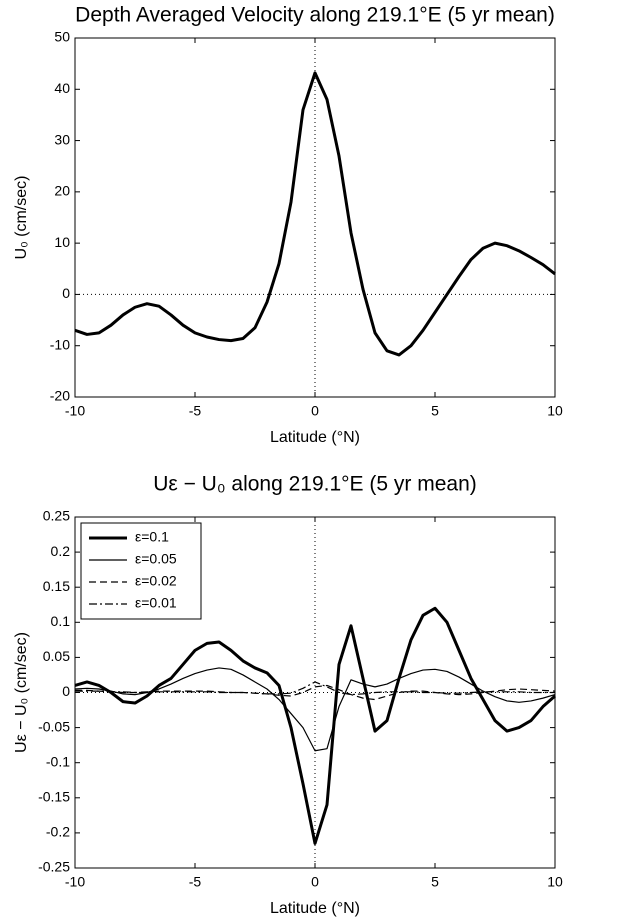  I want to click on y-tick-label: 20, so click(62, 191).